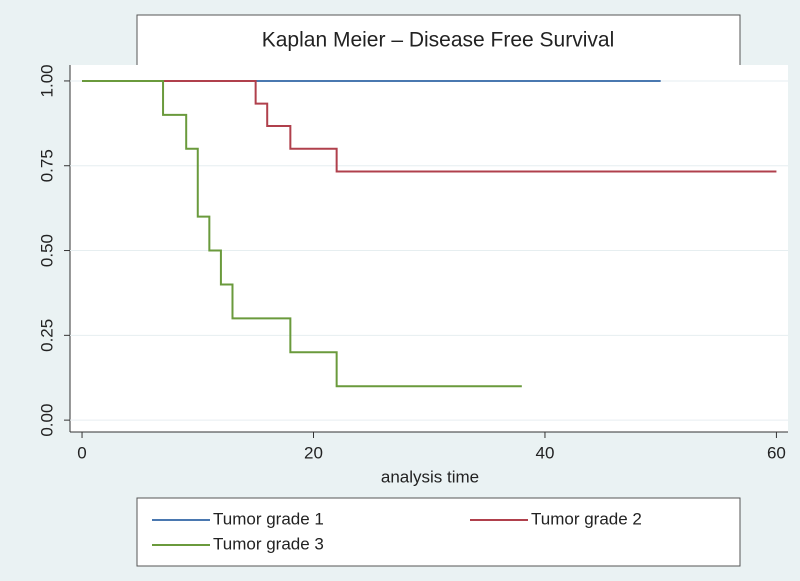 The height and width of the screenshot is (581, 800). Describe the element at coordinates (268, 518) in the screenshot. I see `legend-label: Tumor grade 1` at that location.